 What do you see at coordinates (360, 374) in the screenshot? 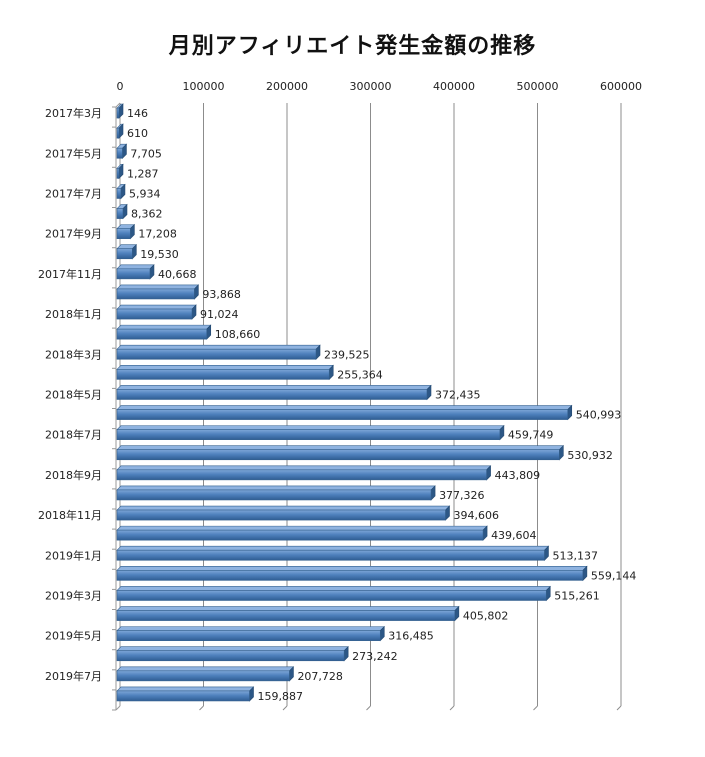
I see `data-label: 255,364` at bounding box center [360, 374].